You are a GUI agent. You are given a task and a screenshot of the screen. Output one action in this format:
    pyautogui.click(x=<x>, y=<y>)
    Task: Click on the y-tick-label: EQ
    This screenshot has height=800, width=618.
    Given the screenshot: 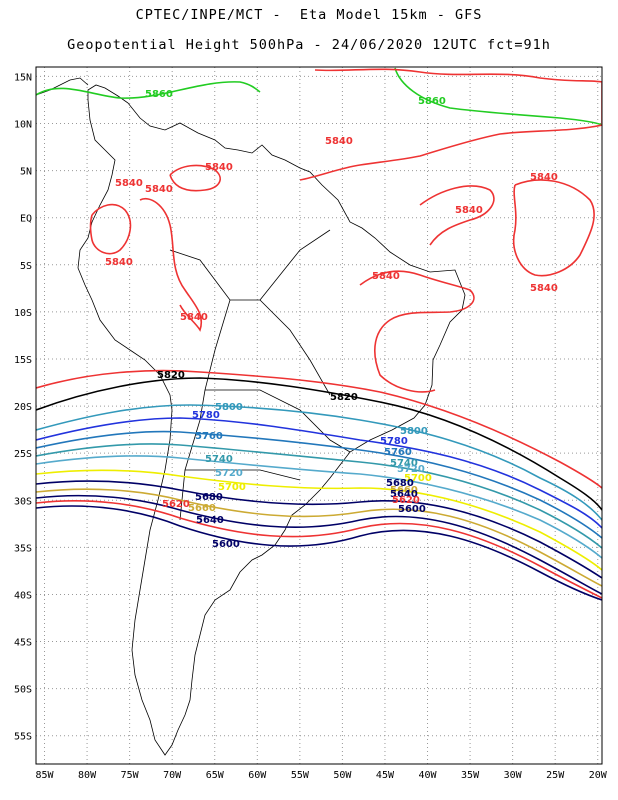 What is the action you would take?
    pyautogui.click(x=26, y=219)
    